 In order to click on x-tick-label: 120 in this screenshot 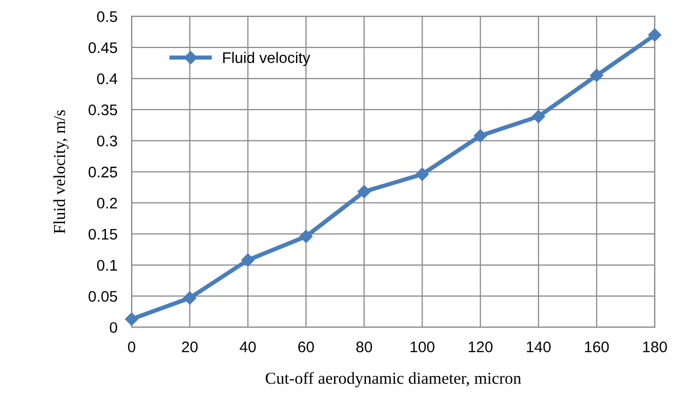, I will do `click(480, 346)`.